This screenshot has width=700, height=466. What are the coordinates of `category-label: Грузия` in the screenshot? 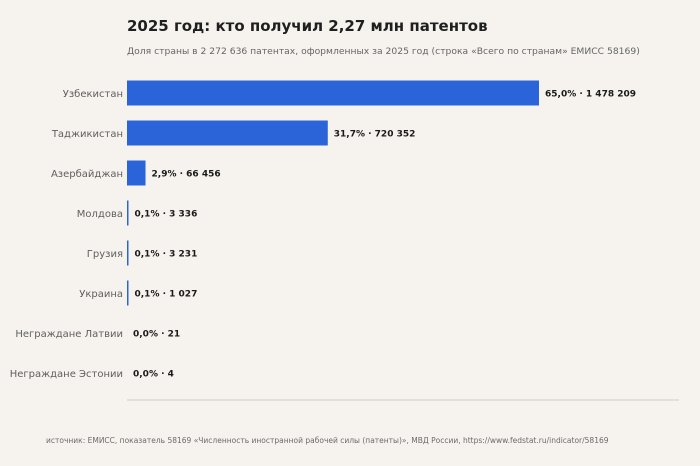 It's located at (105, 254).